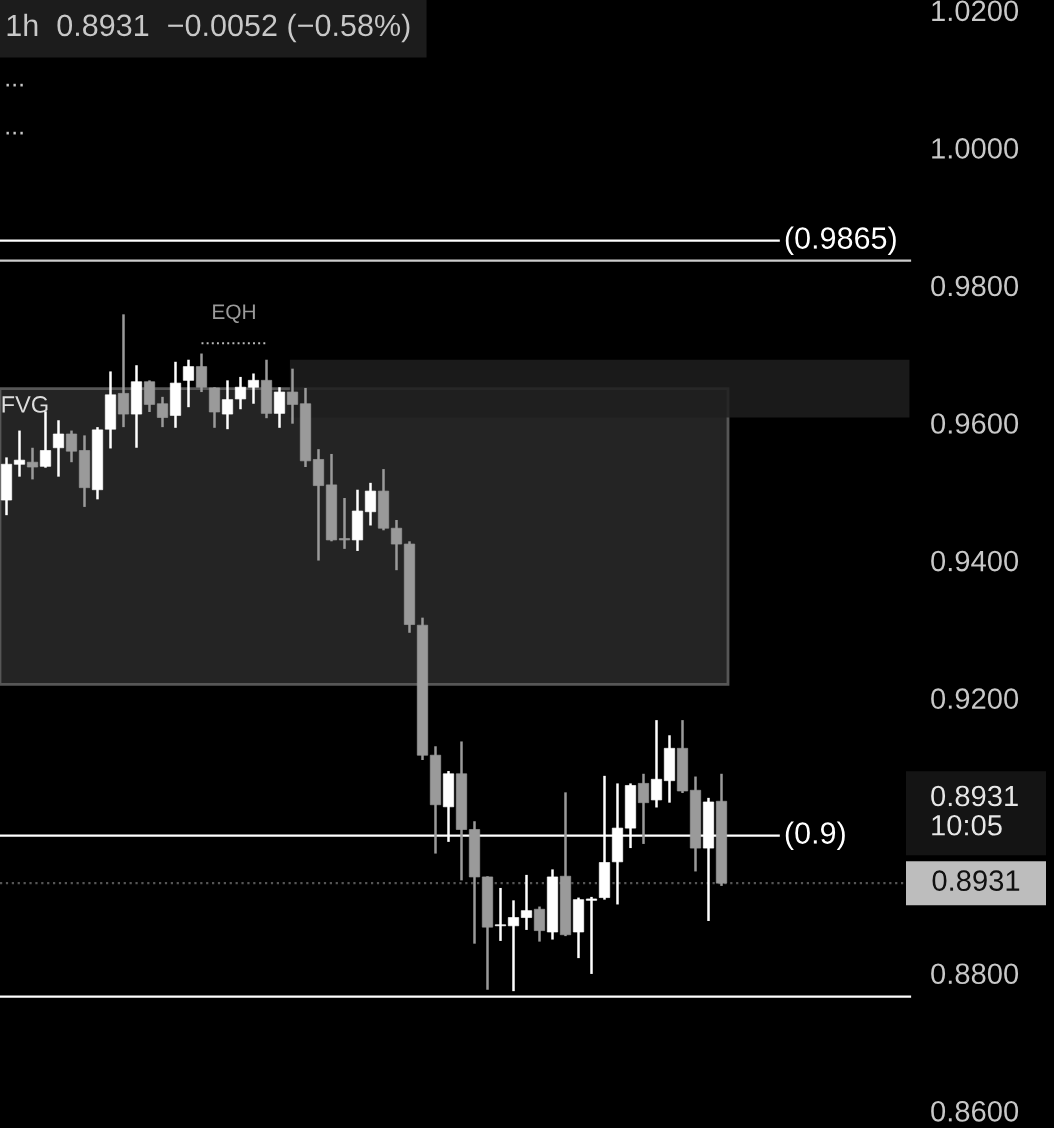  Describe the element at coordinates (975, 148) in the screenshot. I see `y-tick-label: 1.0000` at that location.